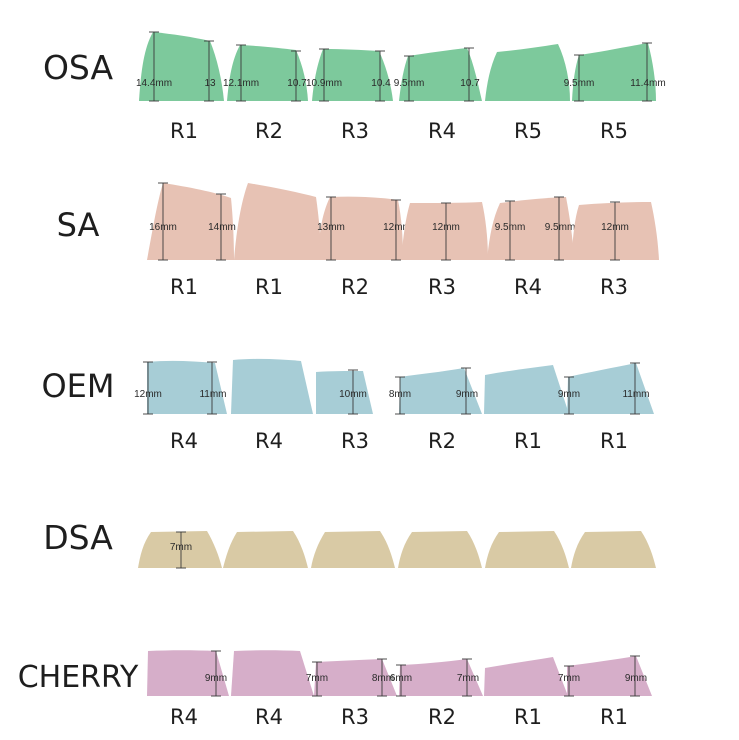 The width and height of the screenshot is (739, 740). Describe the element at coordinates (467, 394) in the screenshot. I see `right-height-label: 9mm` at that location.